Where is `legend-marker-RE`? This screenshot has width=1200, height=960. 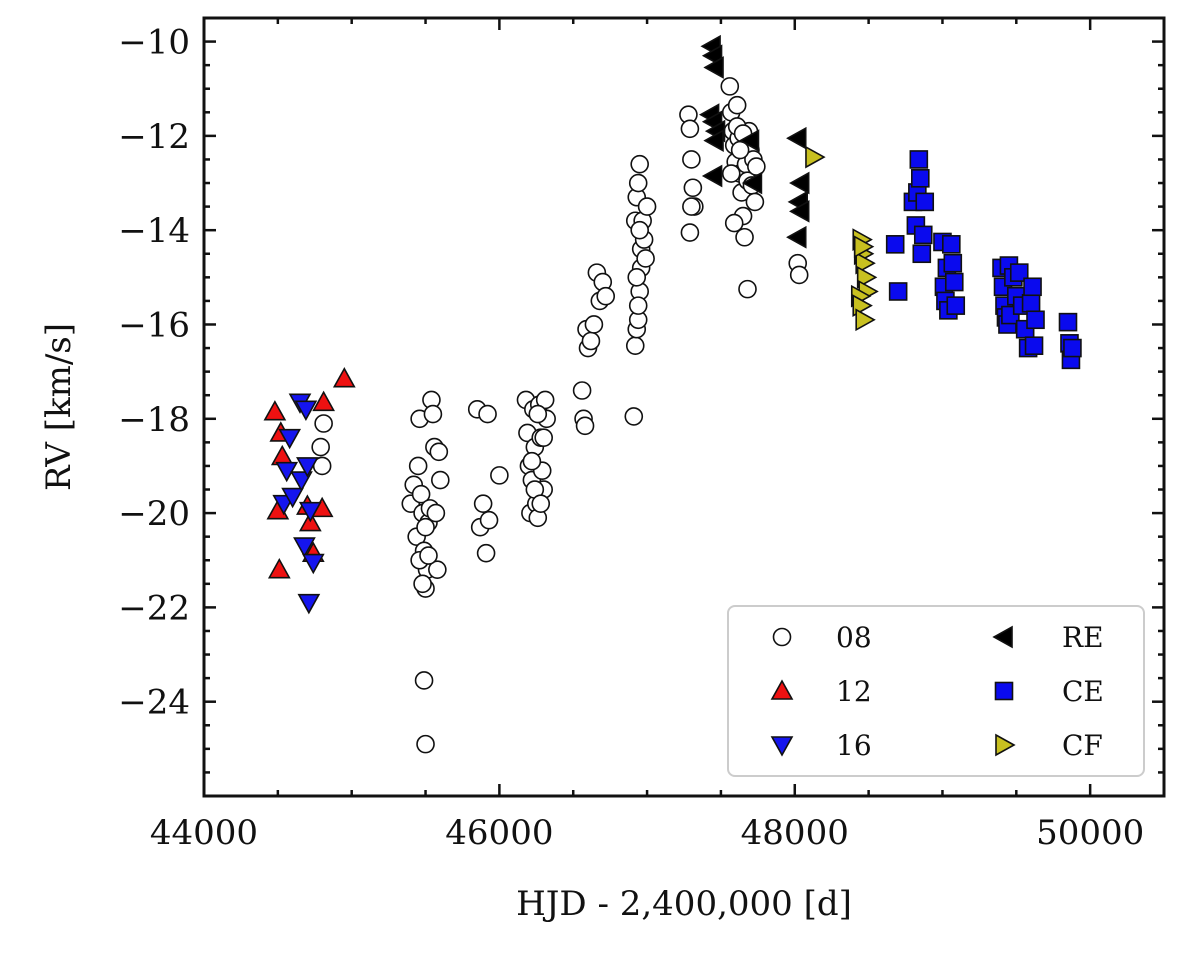 legend-marker-RE is located at coordinates (1002, 637).